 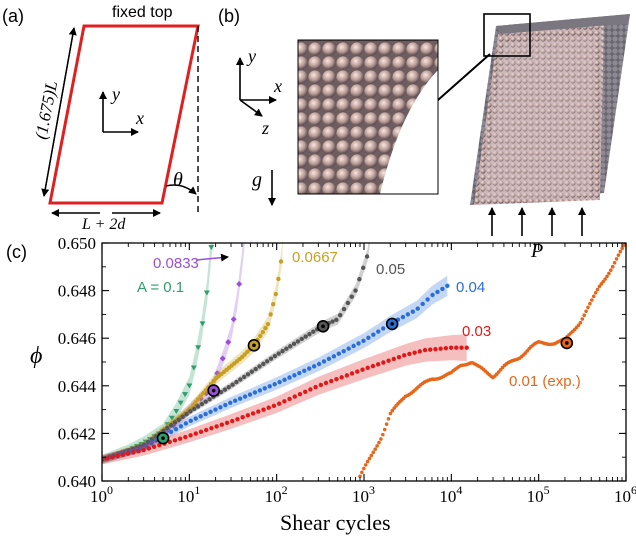 What do you see at coordinates (101, 494) in the screenshot?
I see `x-tick-label: 10⁰` at bounding box center [101, 494].